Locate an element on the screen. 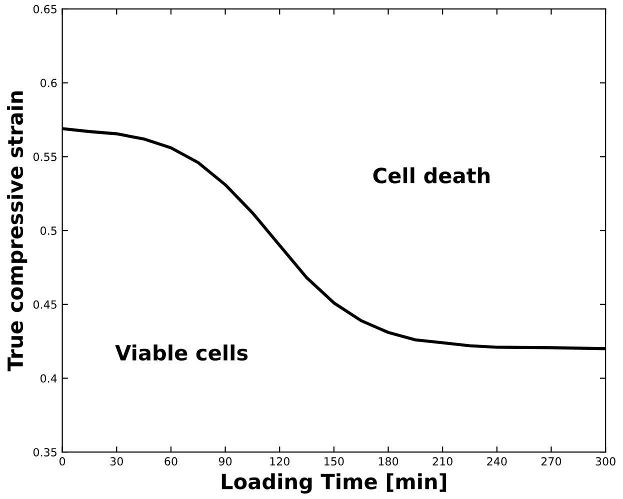  x-tick-label: 0 is located at coordinates (63, 461).